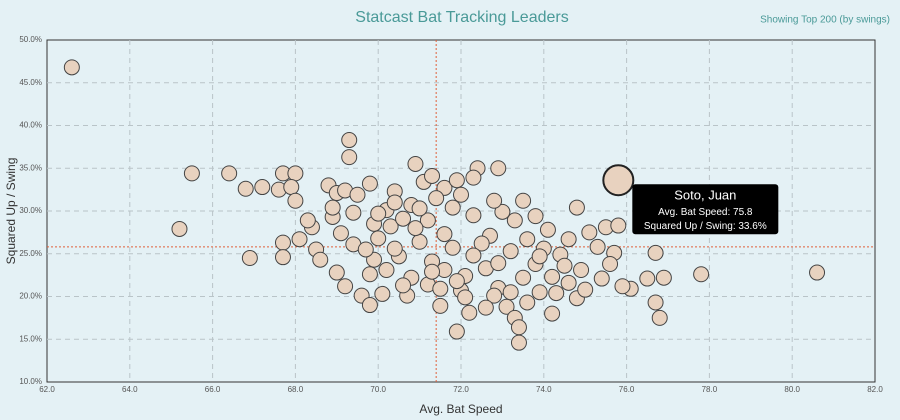 This screenshot has width=900, height=420. What do you see at coordinates (213, 389) in the screenshot?
I see `x-tick-label: 66.0` at bounding box center [213, 389].